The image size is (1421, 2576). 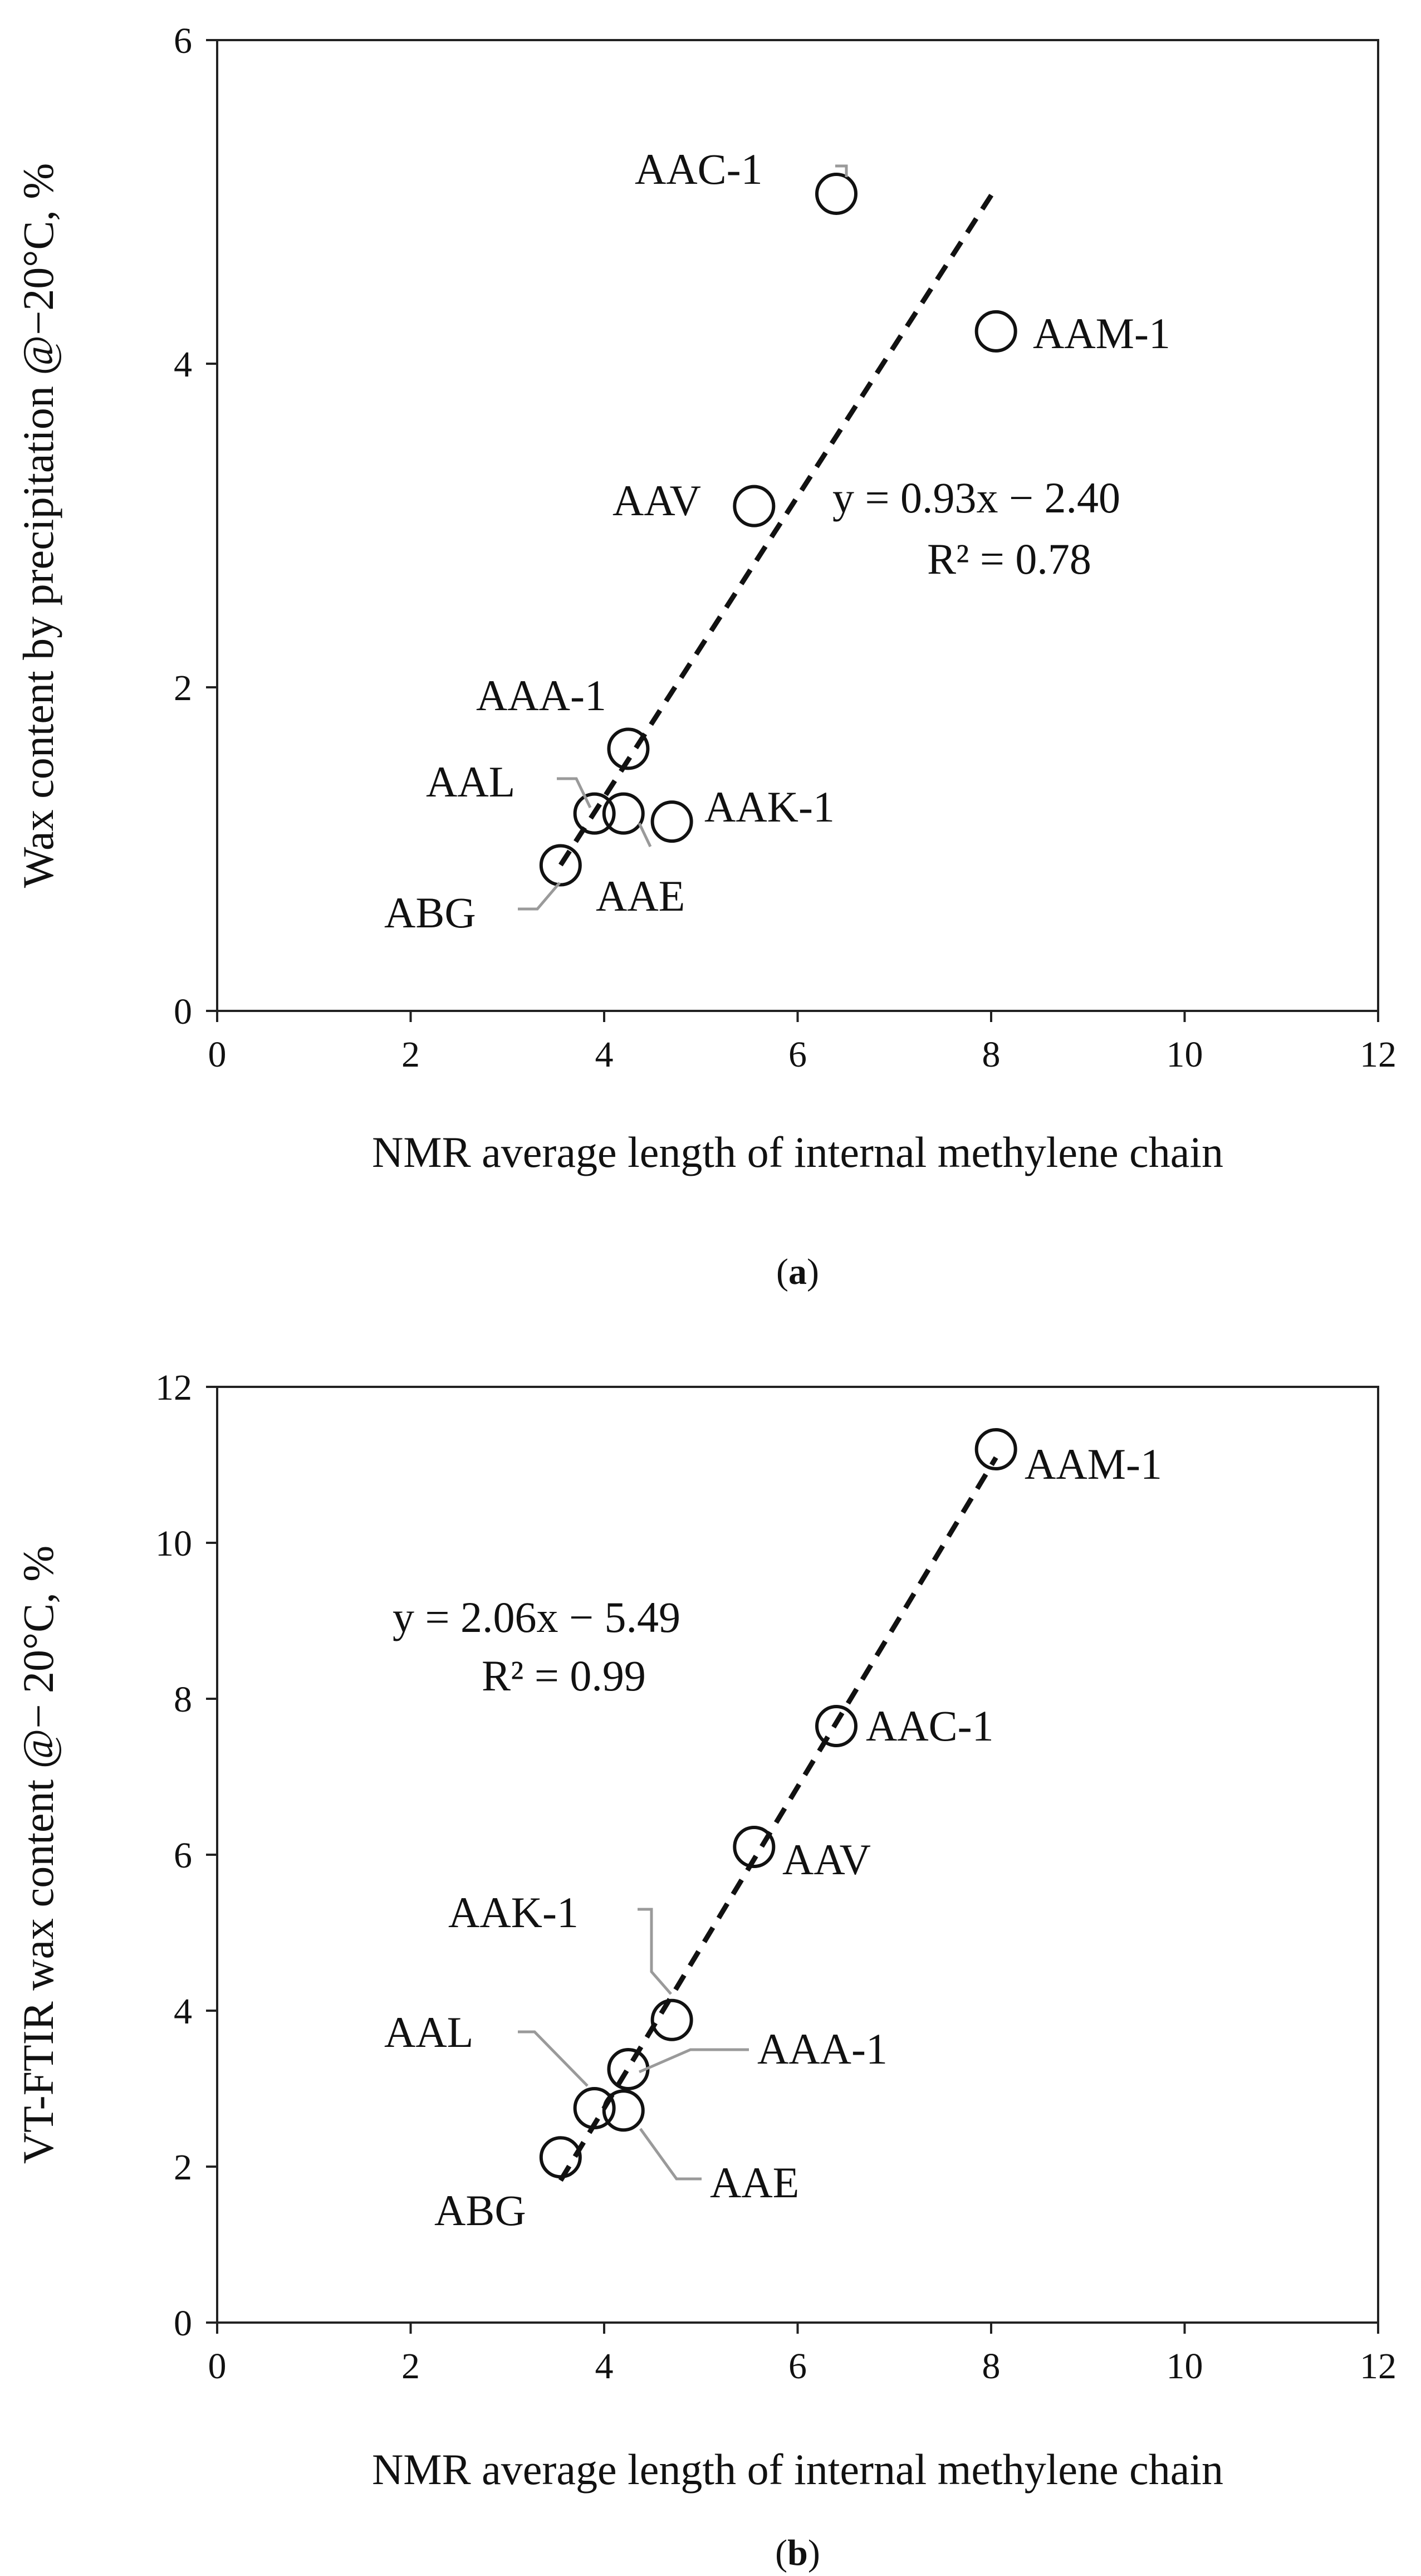 What do you see at coordinates (564, 1676) in the screenshot?
I see `r-squared-label: R² = 0.99` at bounding box center [564, 1676].